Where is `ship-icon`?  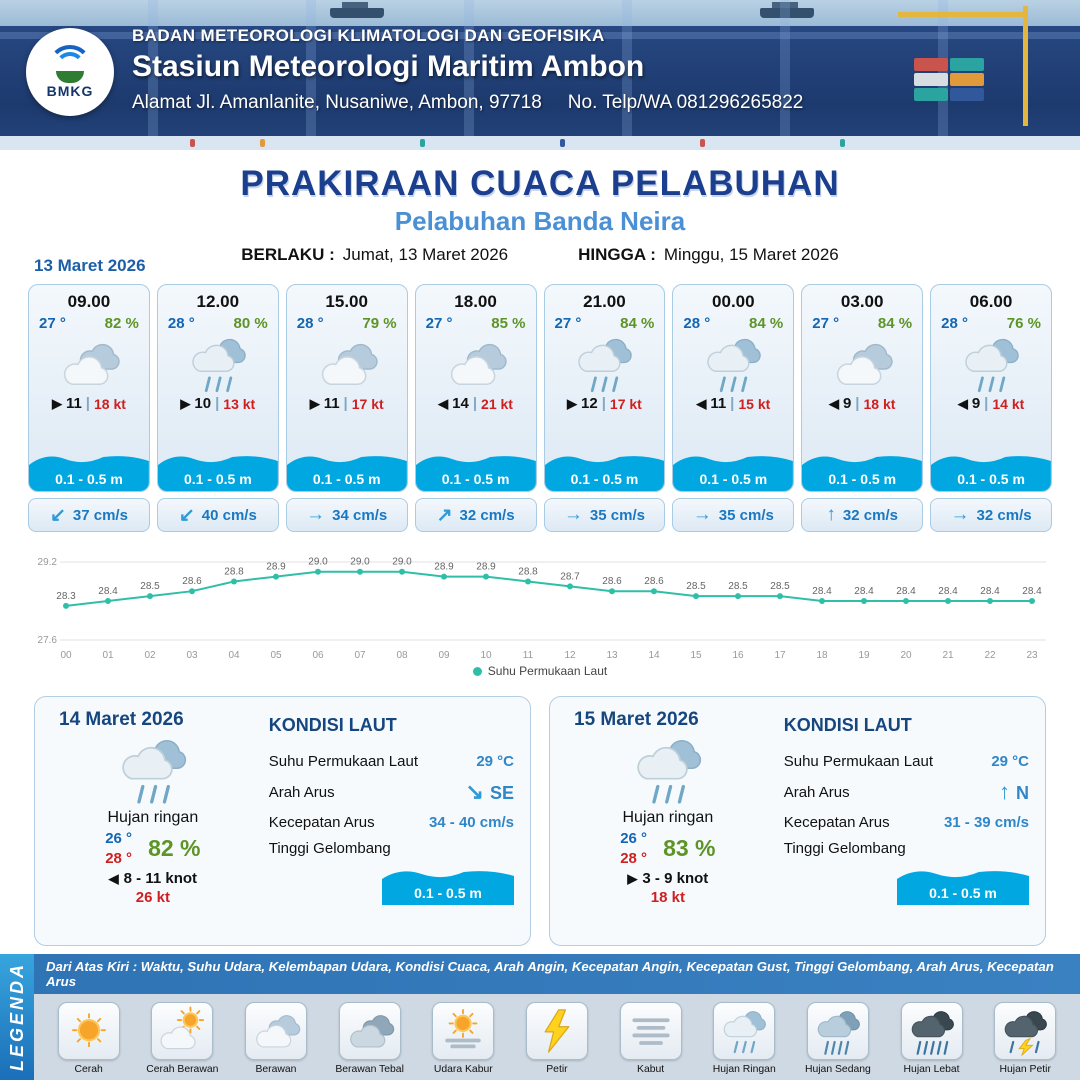 ship-icon is located at coordinates (787, 10).